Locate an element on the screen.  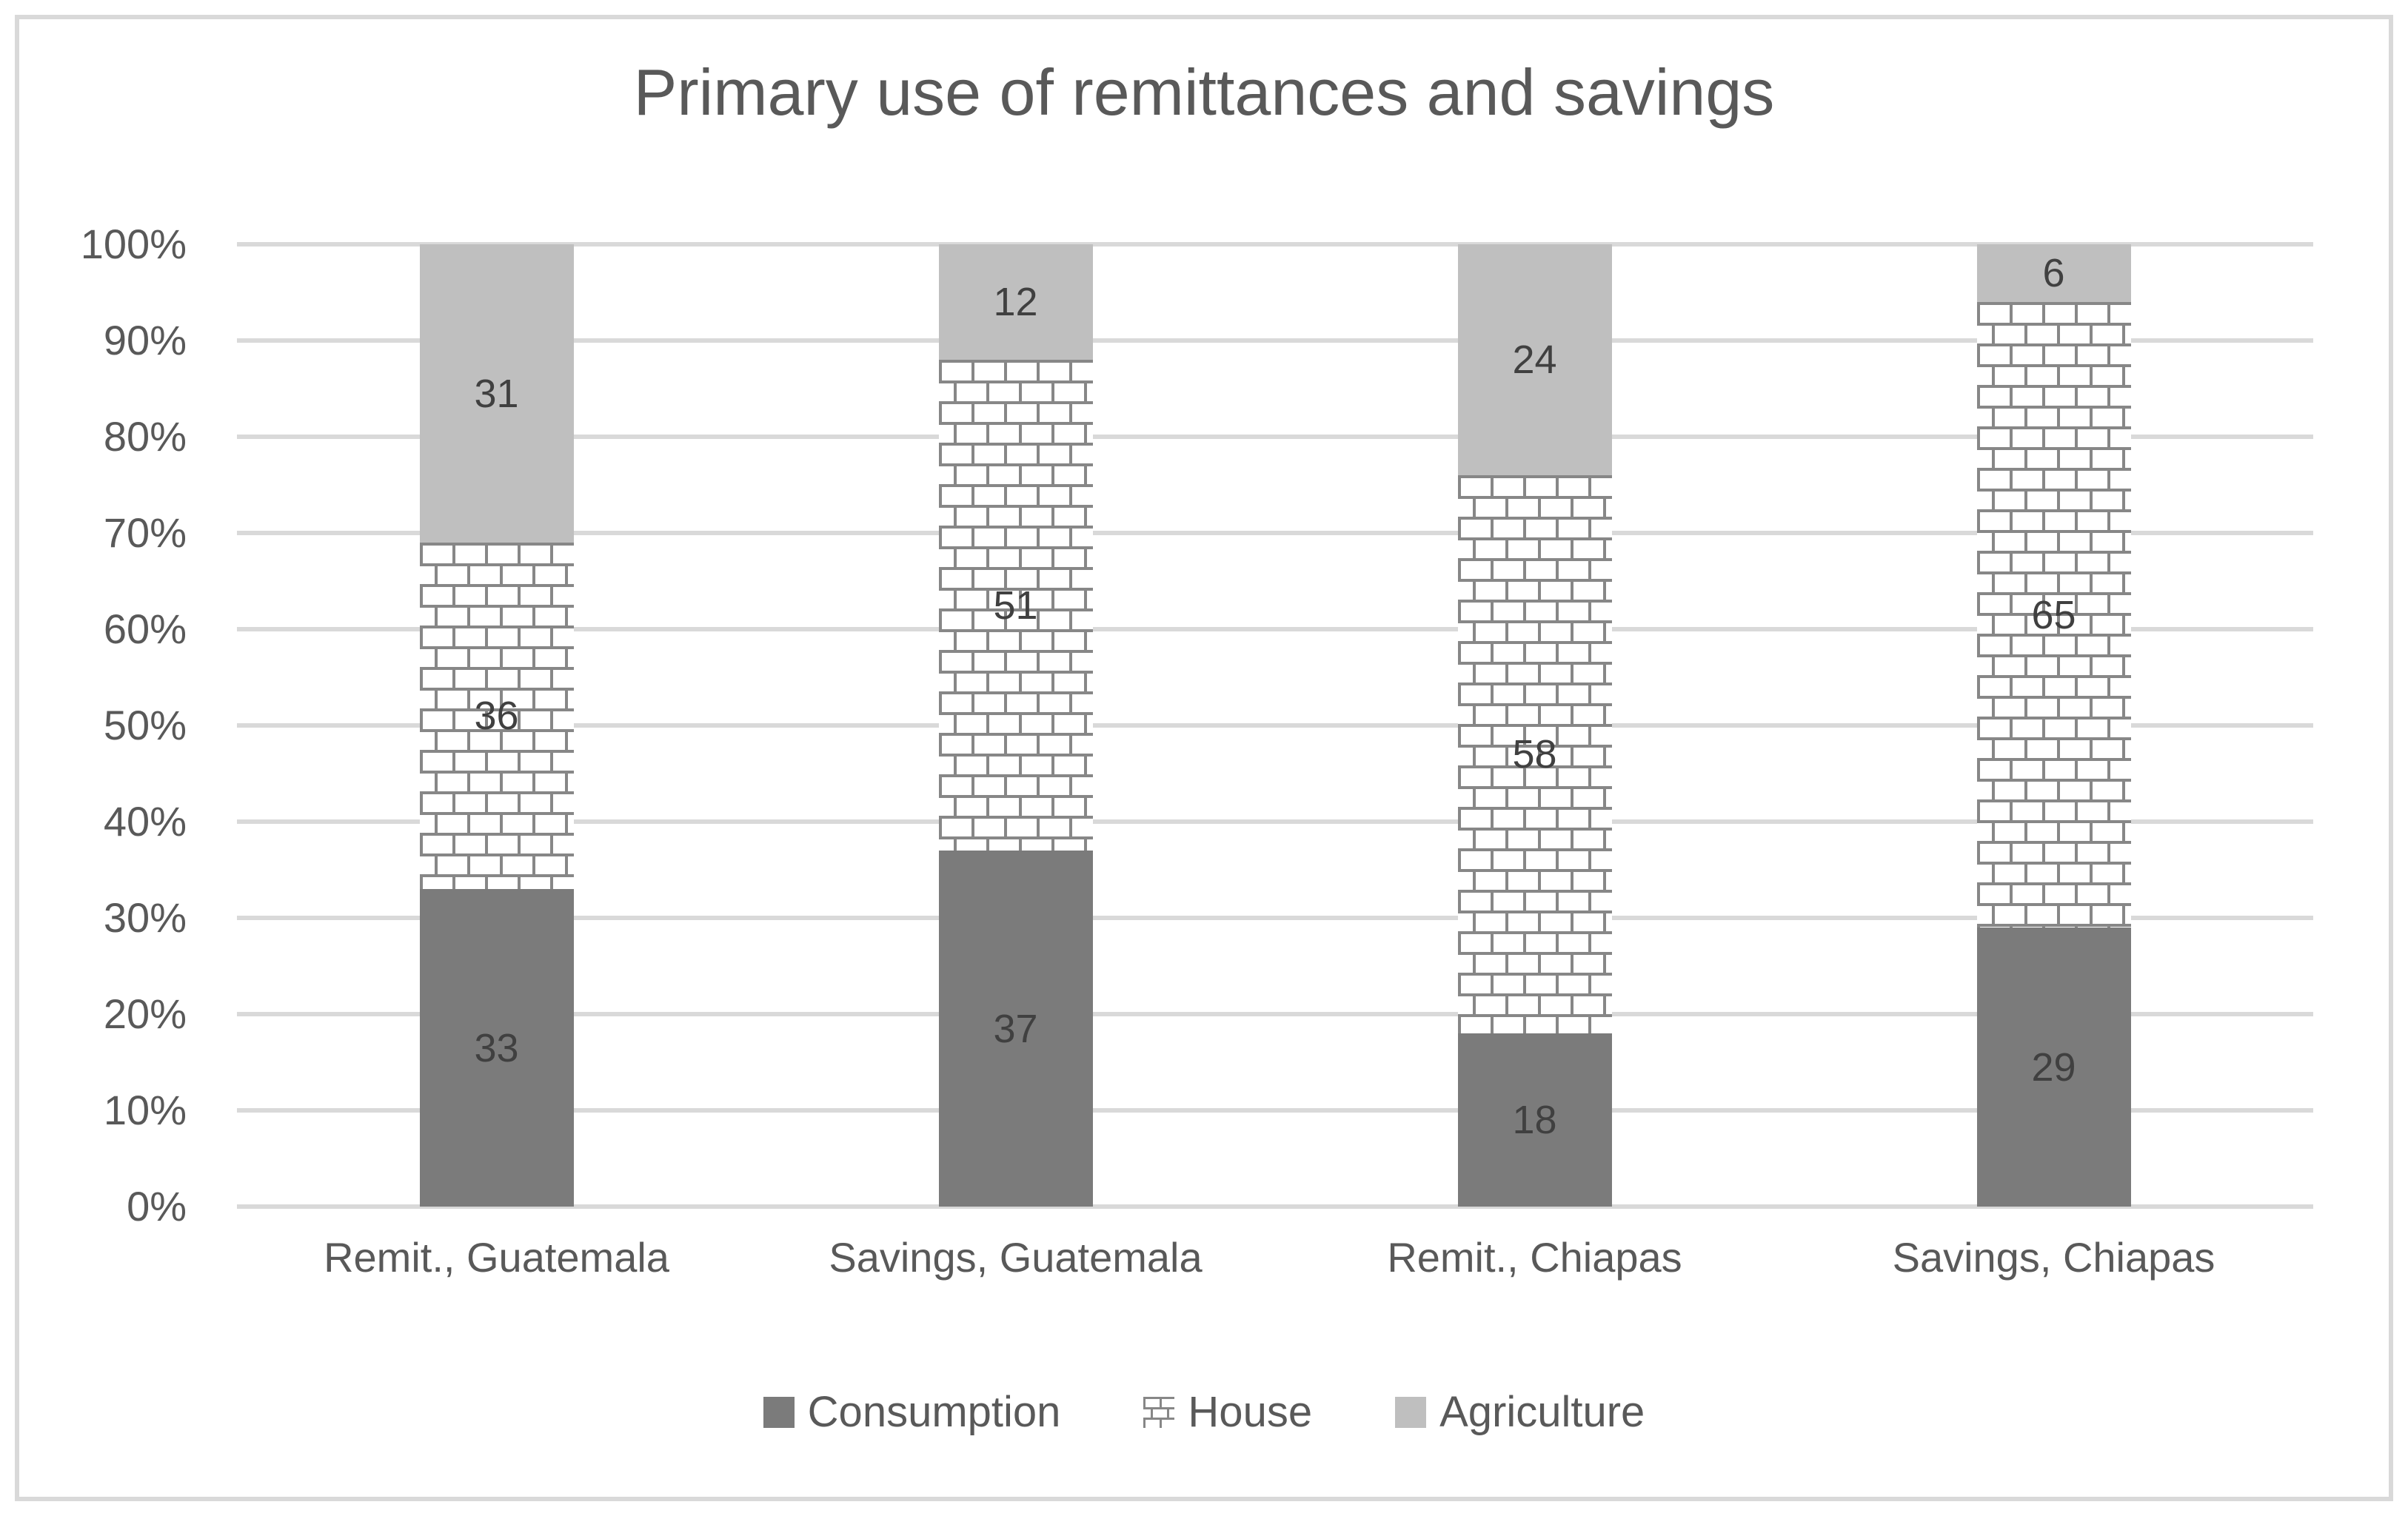
data-label: 65 is located at coordinates (2053, 614).